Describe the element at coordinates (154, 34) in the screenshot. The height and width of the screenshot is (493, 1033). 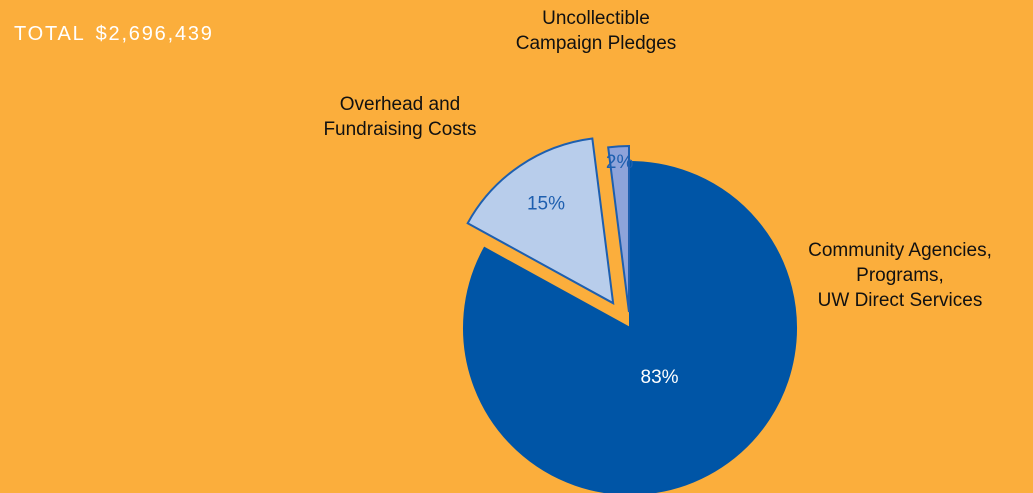
I see `total-amount: $2,696,439` at that location.